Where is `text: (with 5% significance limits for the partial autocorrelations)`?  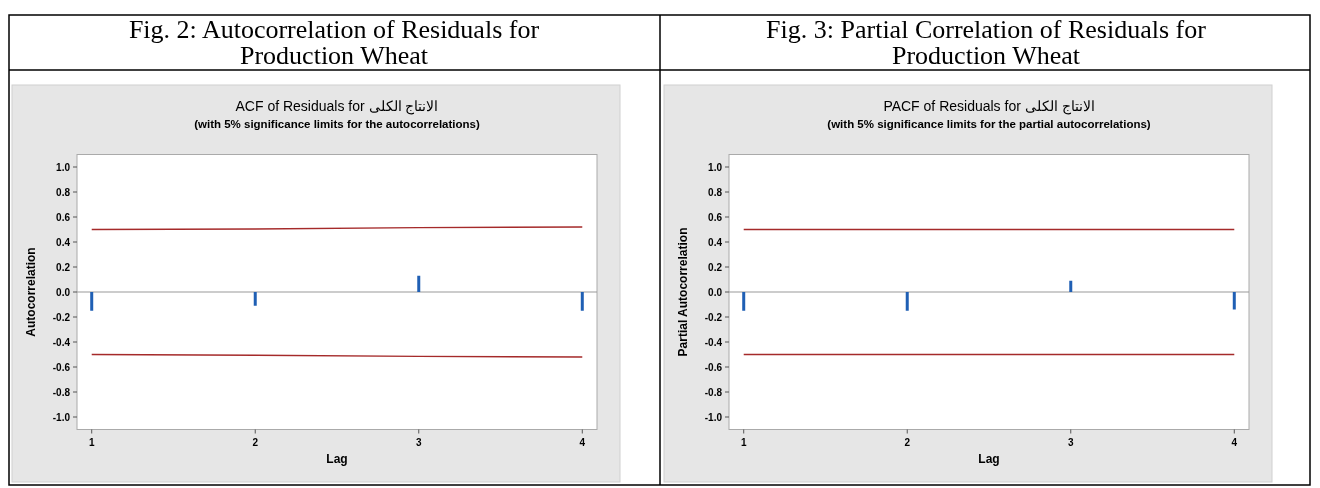 text: (with 5% significance limits for the partial autocorrelations) is located at coordinates (989, 124).